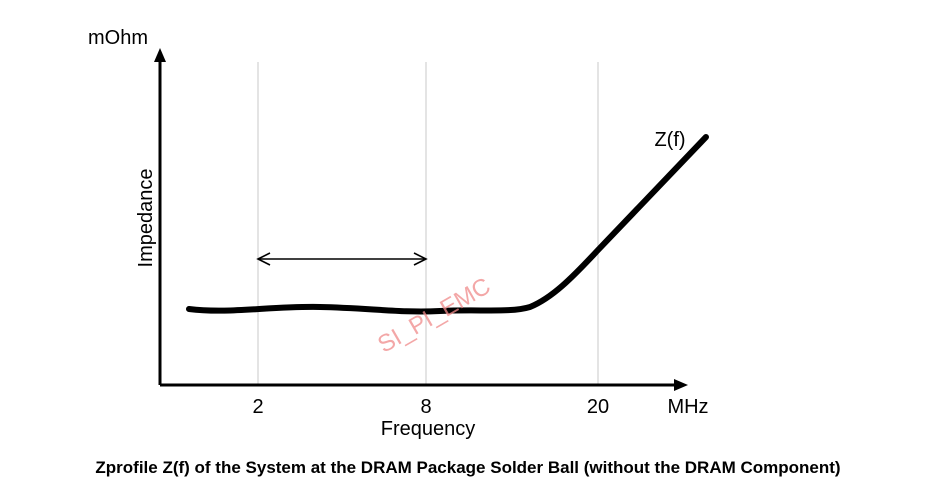  What do you see at coordinates (257, 407) in the screenshot?
I see `x-tick-label-0: 2` at bounding box center [257, 407].